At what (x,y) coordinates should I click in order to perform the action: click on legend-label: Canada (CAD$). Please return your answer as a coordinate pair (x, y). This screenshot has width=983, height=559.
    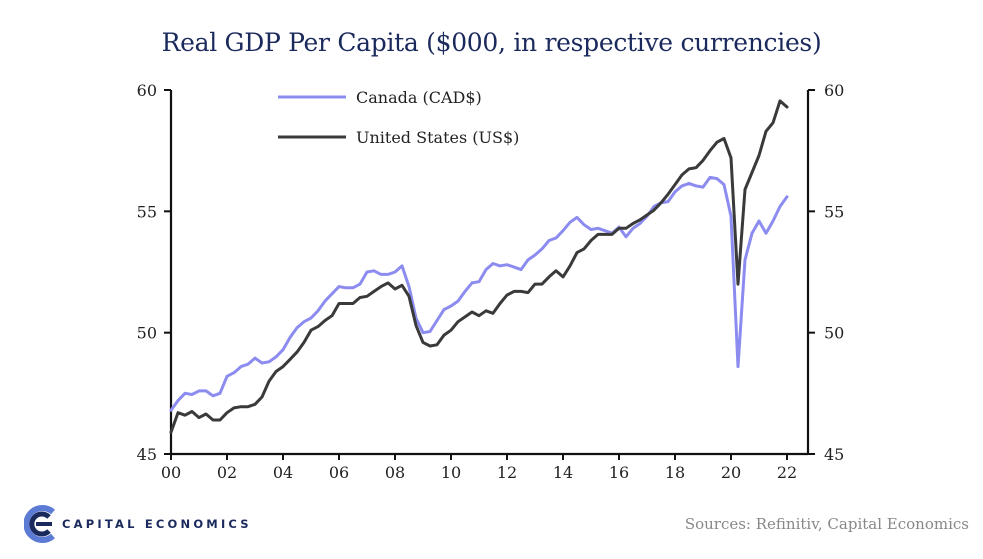
    Looking at the image, I should click on (419, 97).